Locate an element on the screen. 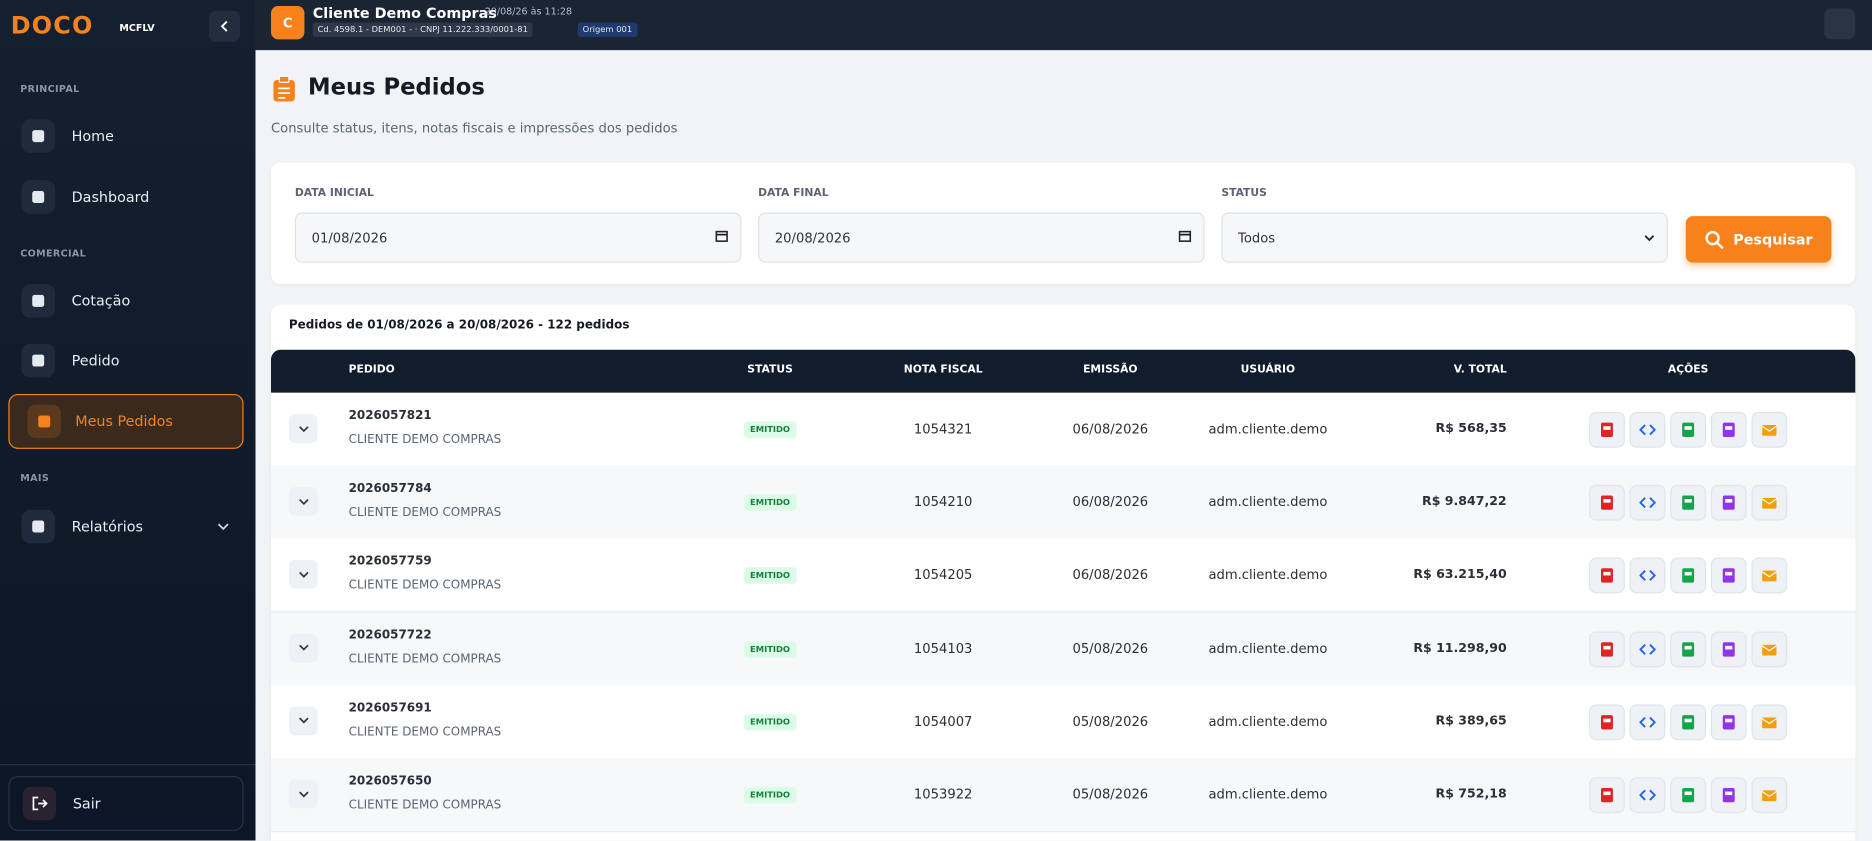  search-label: Pesquisar is located at coordinates (1773, 239).